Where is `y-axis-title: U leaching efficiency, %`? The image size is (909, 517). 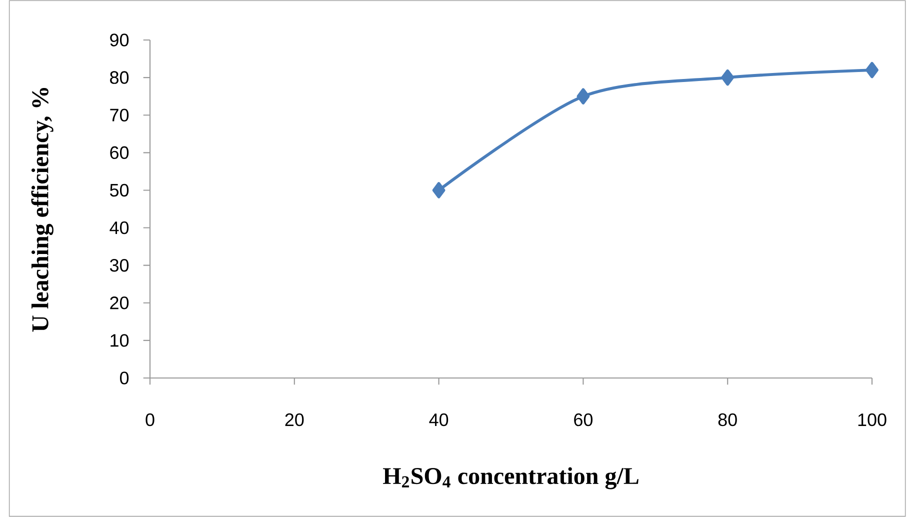 y-axis-title: U leaching efficiency, % is located at coordinates (42, 210).